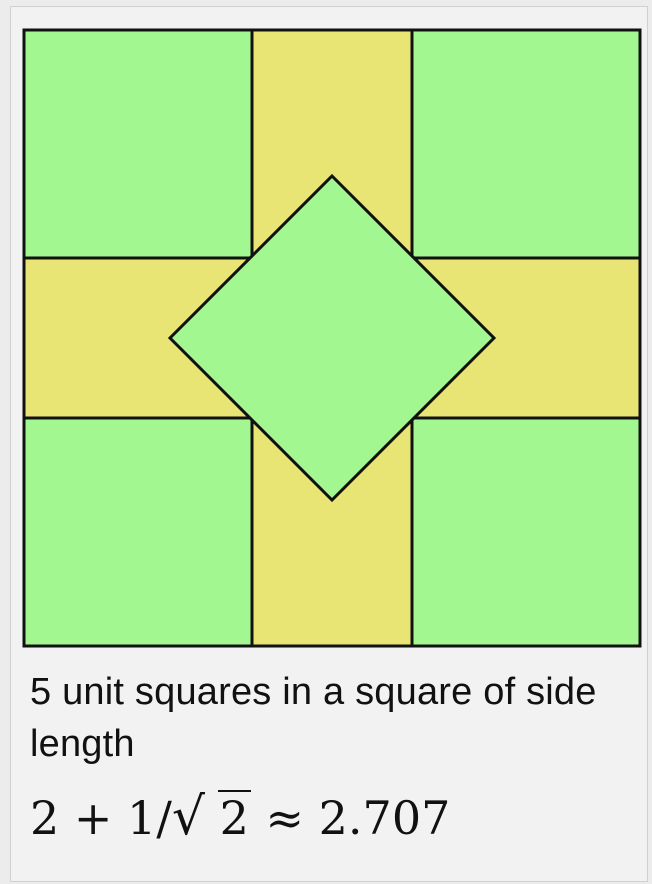 The width and height of the screenshot is (652, 884). Describe the element at coordinates (211, 817) in the screenshot. I see `square-root: √ 2` at that location.